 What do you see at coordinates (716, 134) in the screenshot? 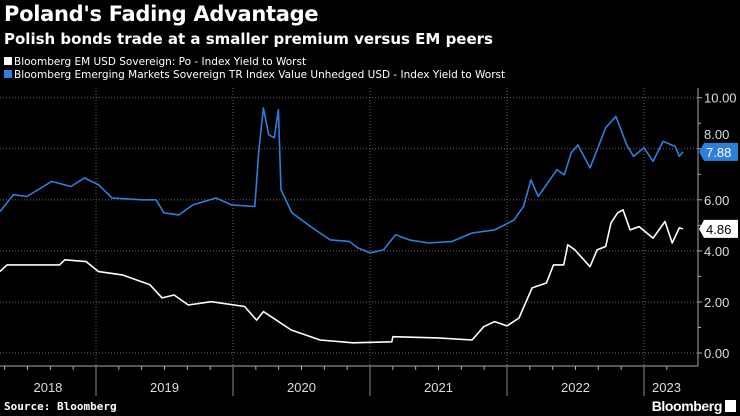
I see `y-tick-label: 8.00` at bounding box center [716, 134].